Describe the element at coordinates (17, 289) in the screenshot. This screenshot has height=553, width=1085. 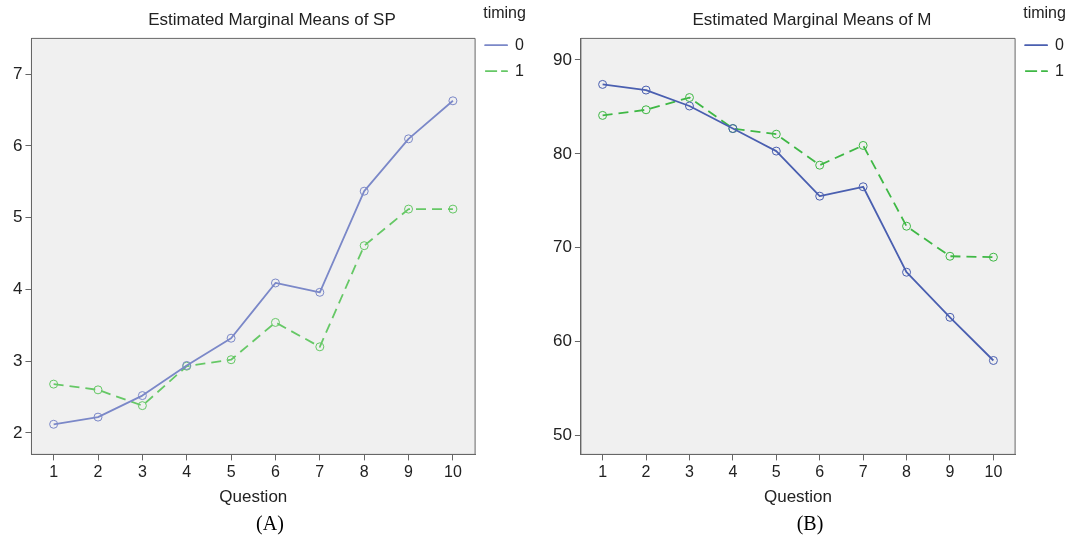
I see `y-tick-label: 4` at that location.